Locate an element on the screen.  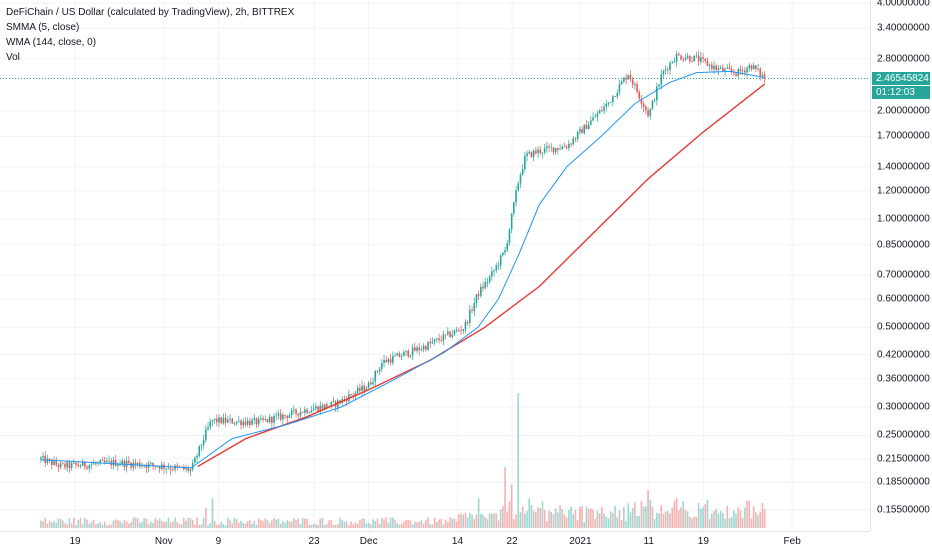
legend-wma: WMA (144, close, 0) is located at coordinates (51, 42).